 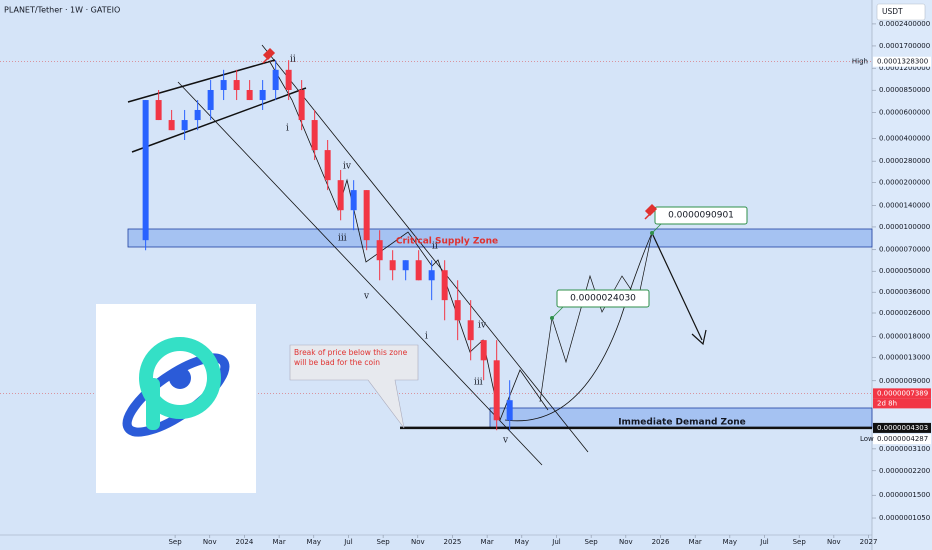 I want to click on countdown-label: 2d 8h, so click(x=887, y=403).